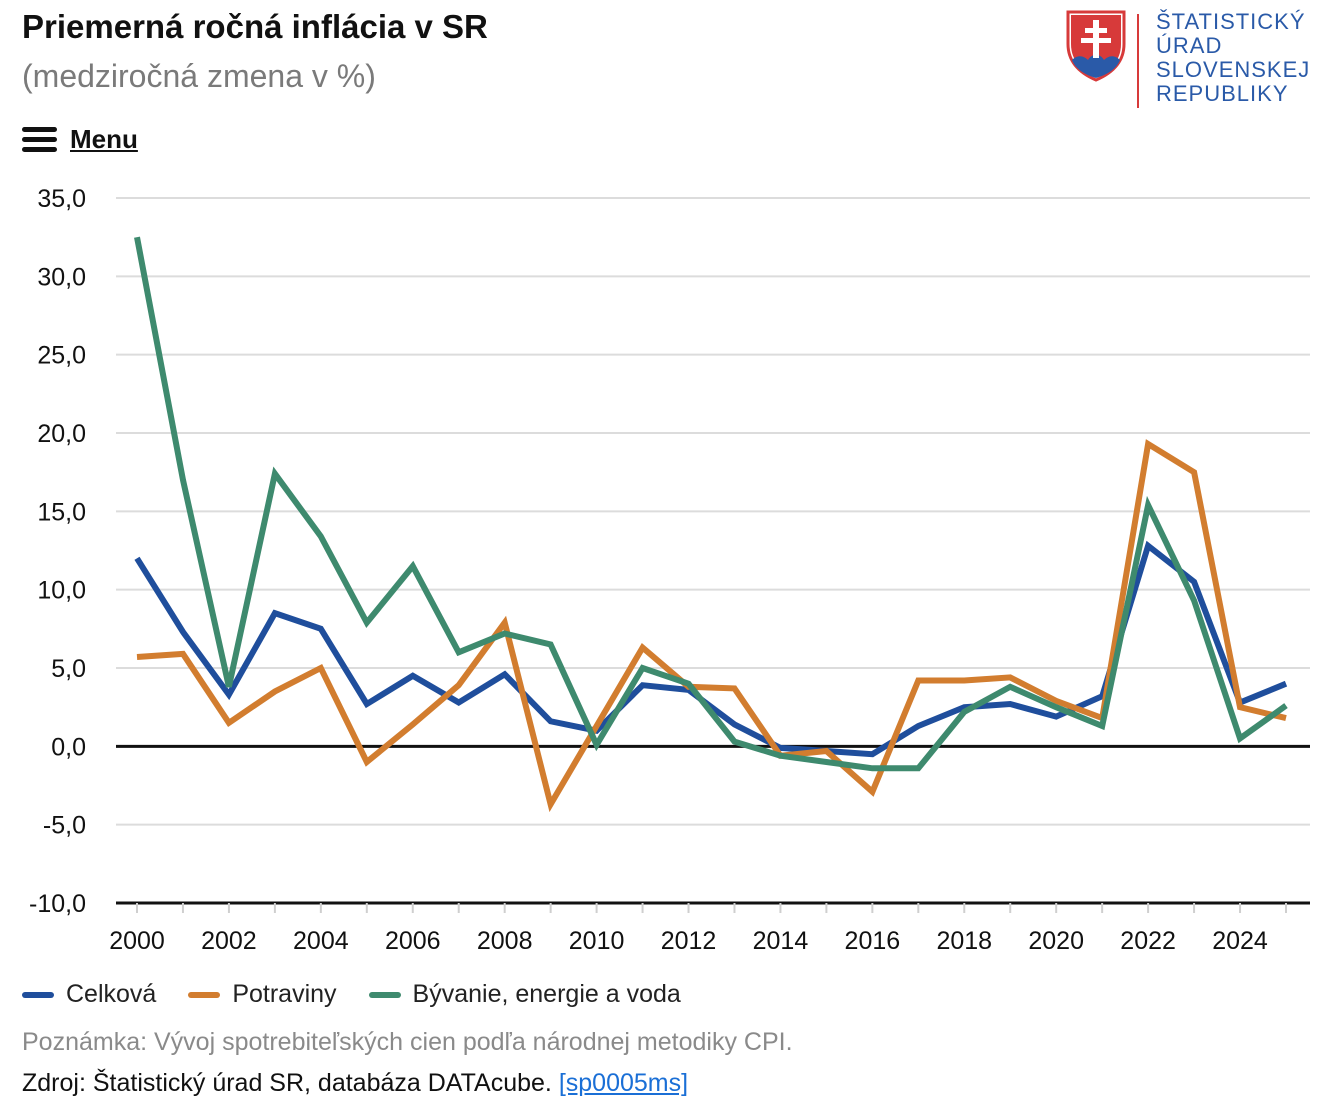  What do you see at coordinates (61, 199) in the screenshot?
I see `y-tick-label: 35,0` at bounding box center [61, 199].